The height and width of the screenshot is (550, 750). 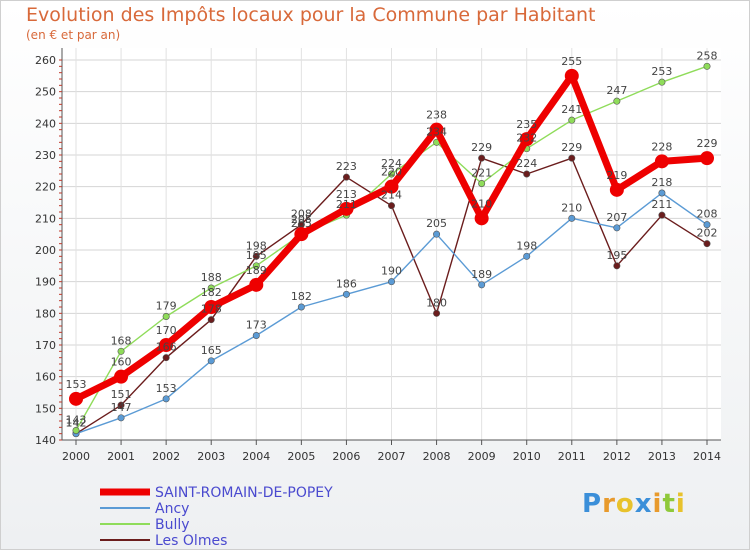 I want to click on data-label-les-olmes: 208, so click(x=301, y=214).